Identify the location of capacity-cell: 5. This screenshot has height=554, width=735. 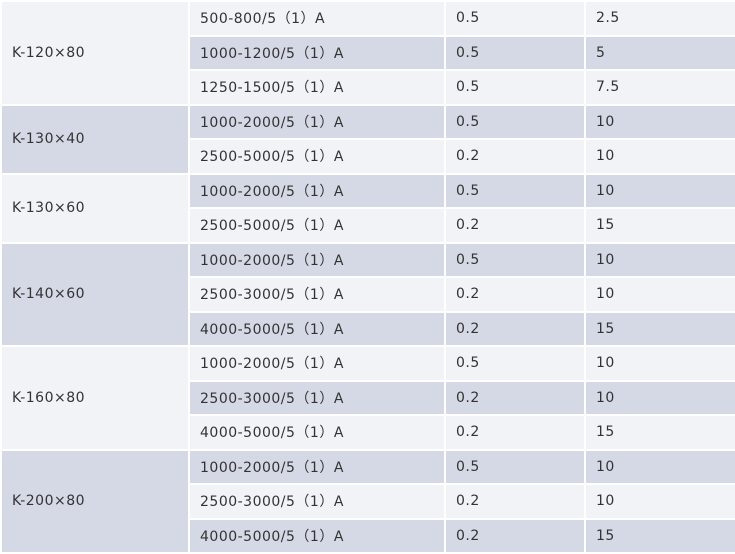
(659, 52).